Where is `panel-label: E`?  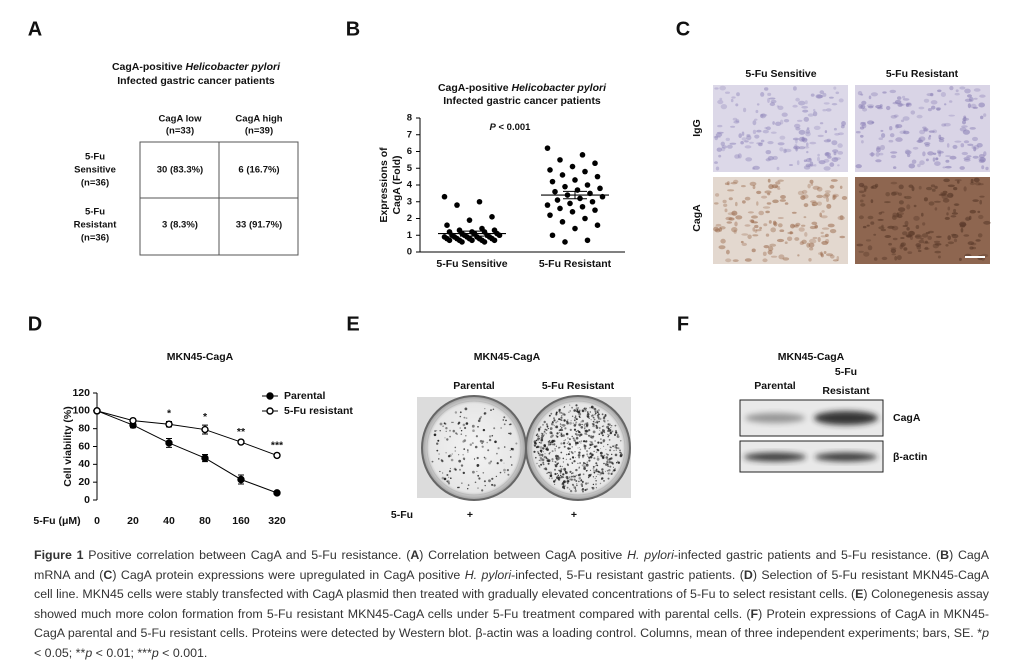 panel-label: E is located at coordinates (352, 324).